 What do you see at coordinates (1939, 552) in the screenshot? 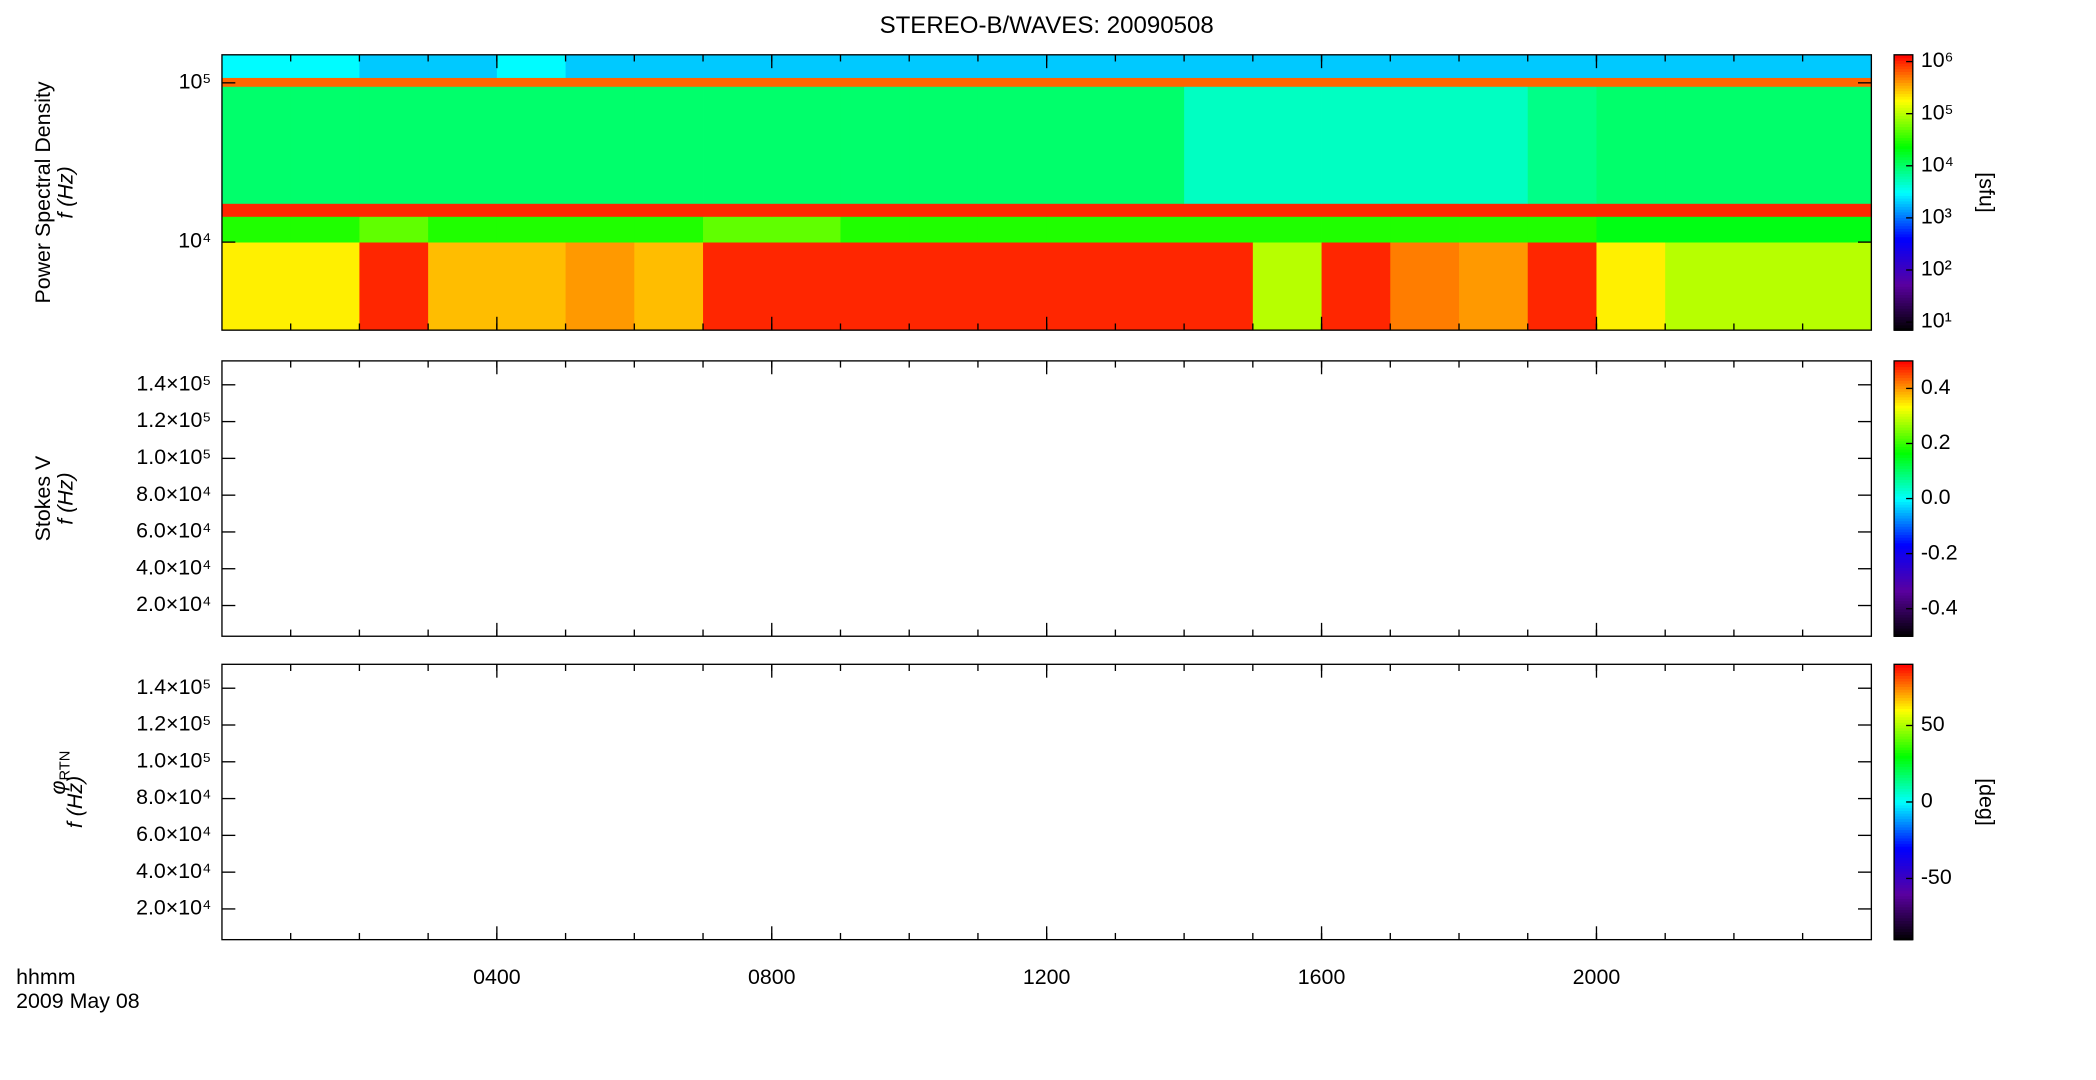
I see `colorbar-tick-label: -0.2` at bounding box center [1939, 552].